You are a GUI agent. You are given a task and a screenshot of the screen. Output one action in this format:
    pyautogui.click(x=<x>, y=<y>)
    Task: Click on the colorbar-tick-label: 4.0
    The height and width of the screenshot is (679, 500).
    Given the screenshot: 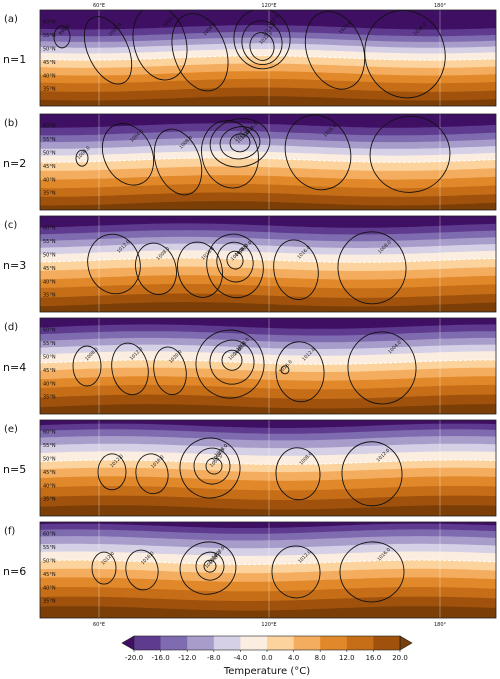 What is the action you would take?
    pyautogui.click(x=293, y=658)
    